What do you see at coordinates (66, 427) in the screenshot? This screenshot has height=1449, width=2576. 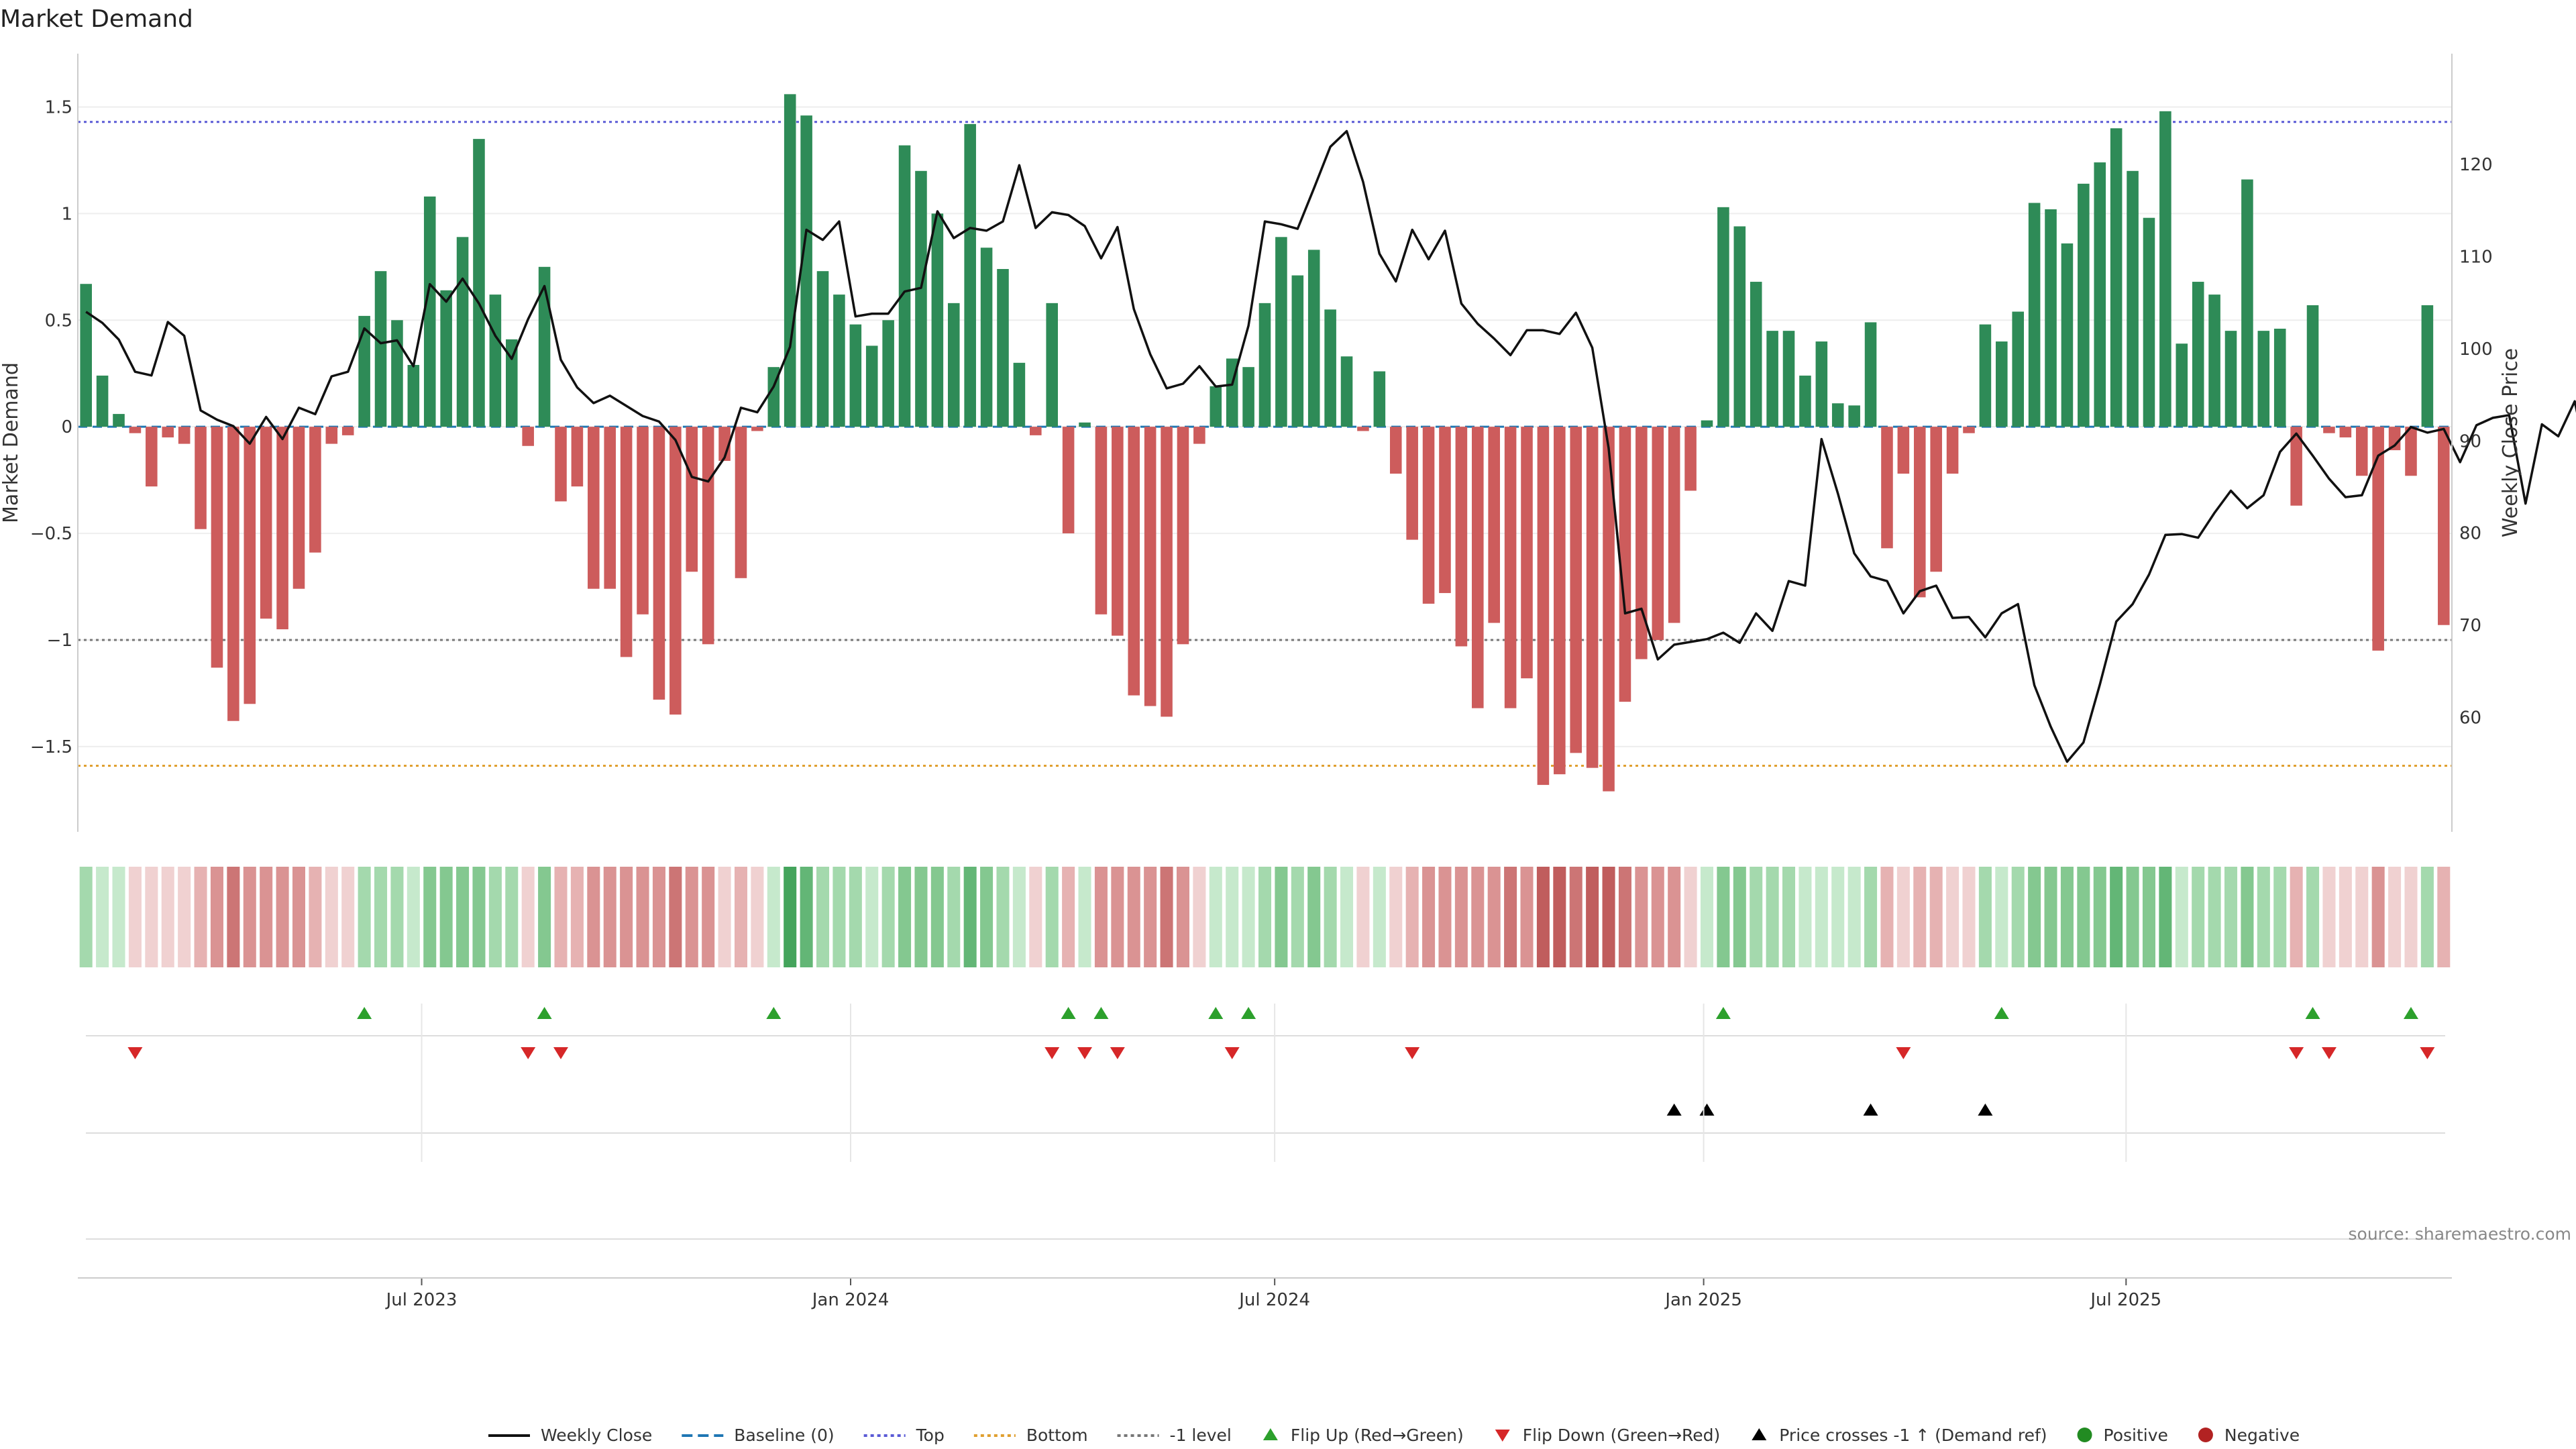 I see `left-y-tick-label: 0` at bounding box center [66, 427].